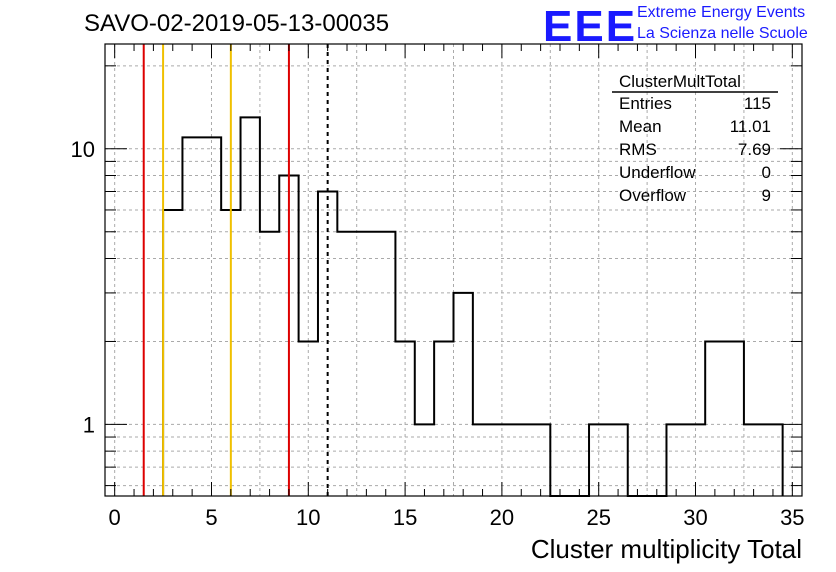 The image size is (836, 572). What do you see at coordinates (680, 81) in the screenshot?
I see `stats-box-title: ClusterMultTotal` at bounding box center [680, 81].